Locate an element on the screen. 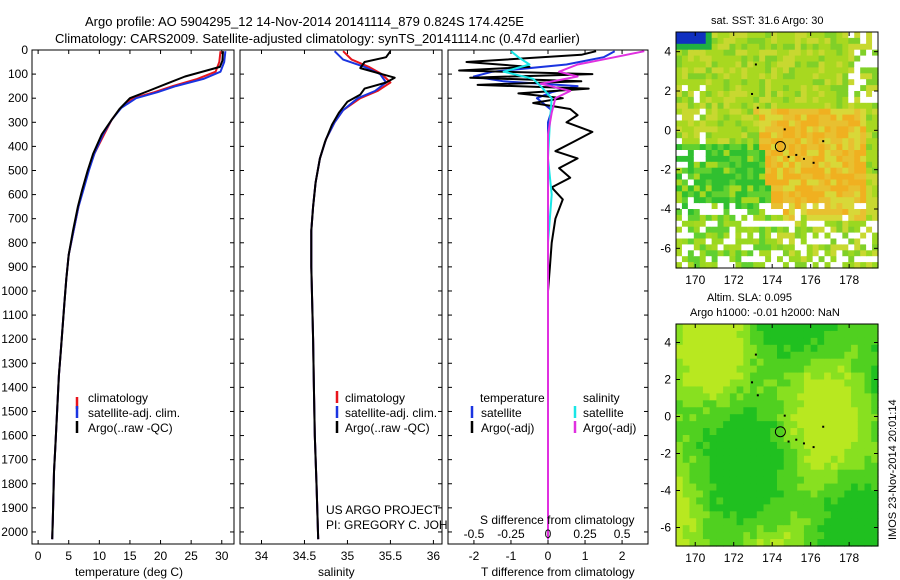 The image size is (900, 580). depth-tick-label: 300 is located at coordinates (18, 122).